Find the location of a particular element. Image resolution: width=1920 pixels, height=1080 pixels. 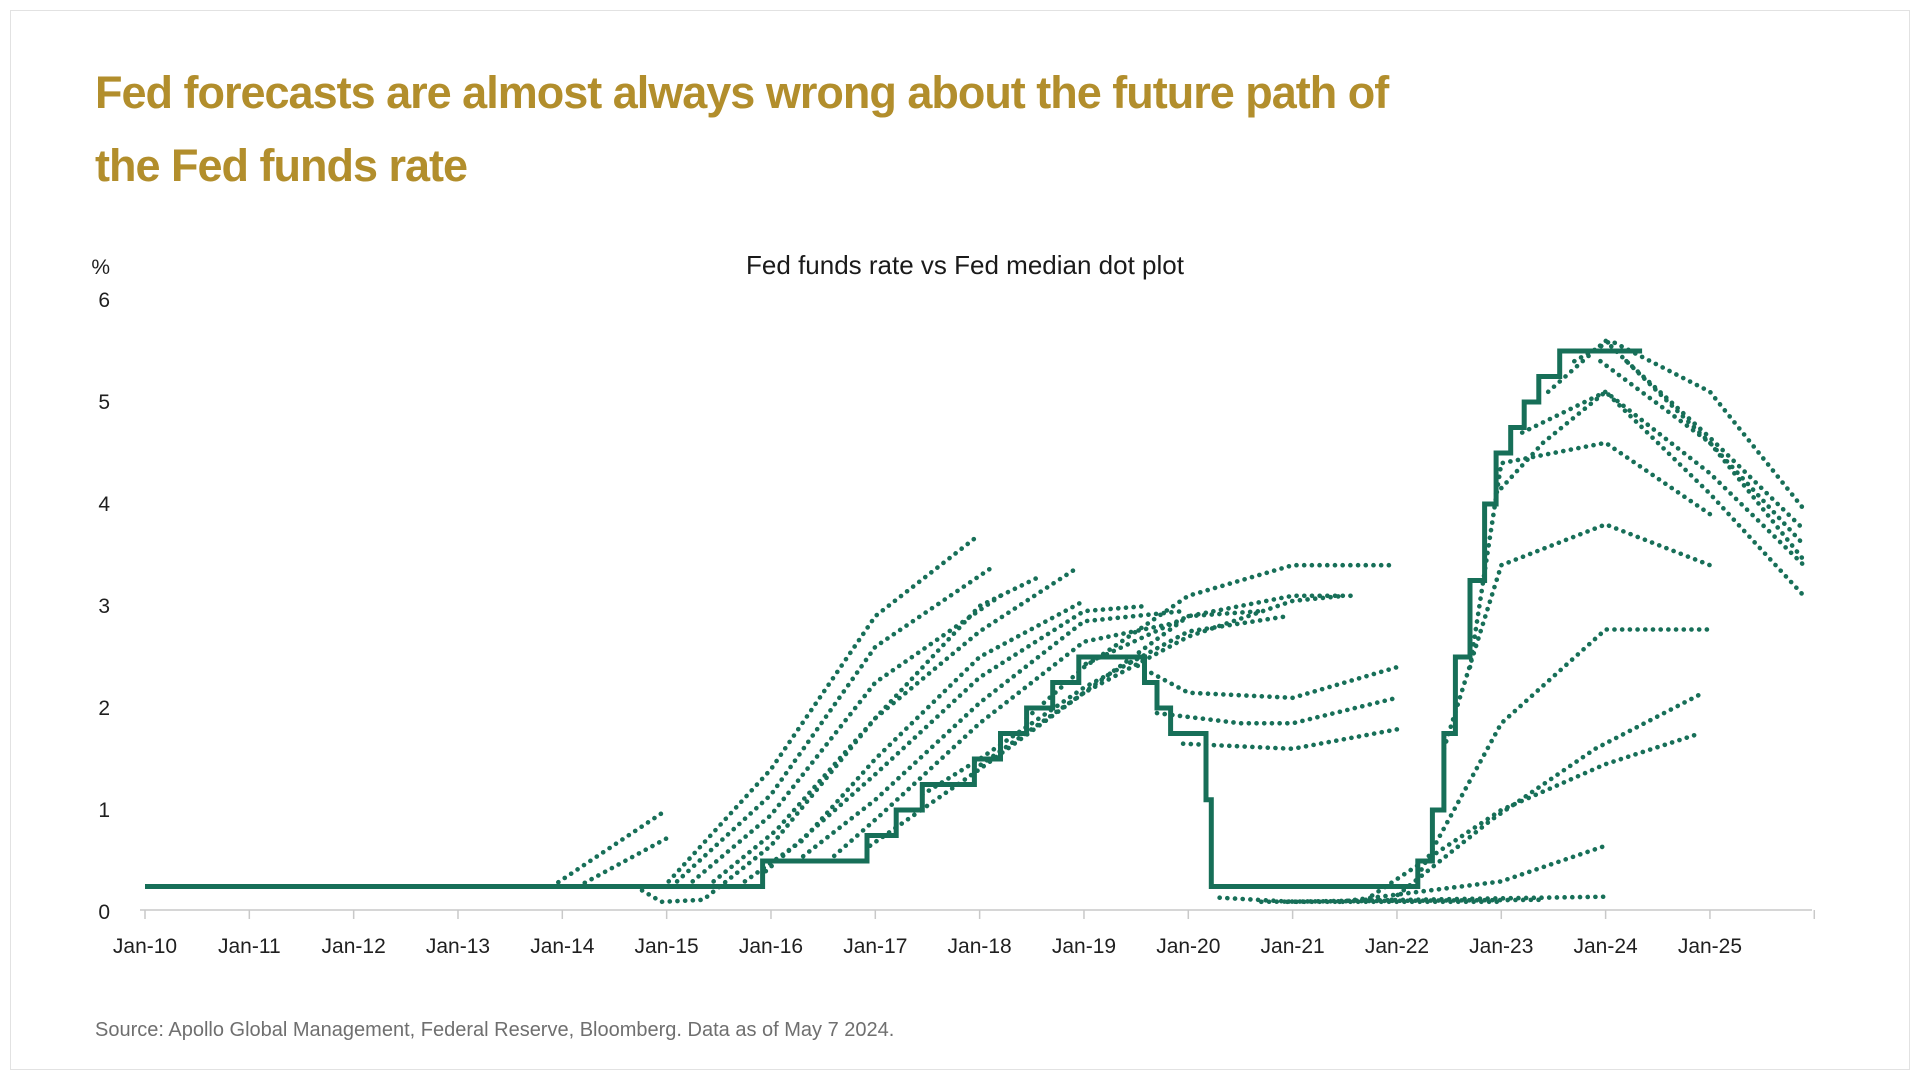

projection-2019-sep-dotted-line is located at coordinates (1277, 710).